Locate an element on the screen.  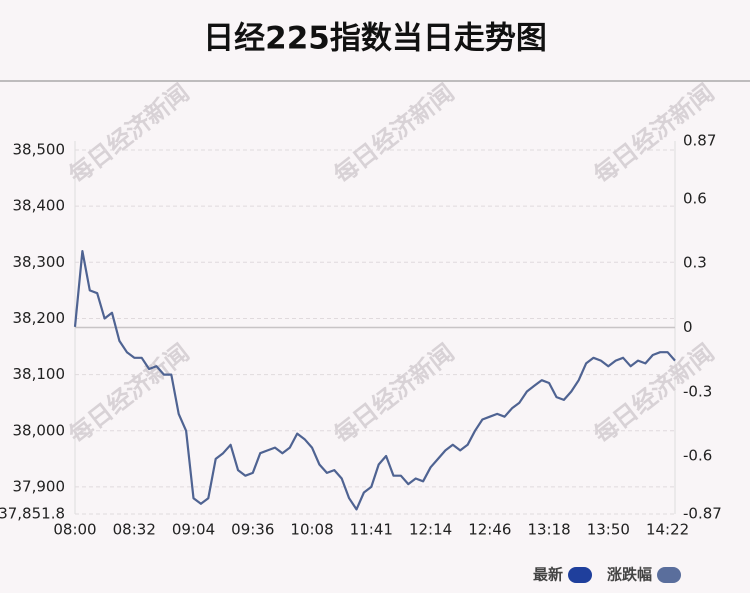
y2-tick-label: -0.87 is located at coordinates (702, 514).